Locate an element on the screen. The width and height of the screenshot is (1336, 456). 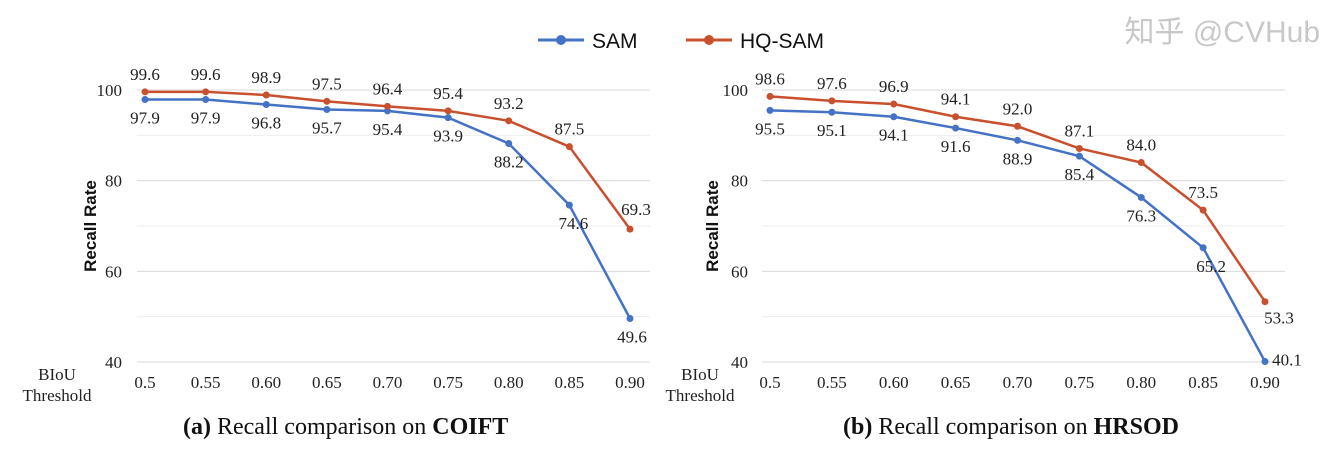
data-label-hq-sam: 96.4 is located at coordinates (388, 88).